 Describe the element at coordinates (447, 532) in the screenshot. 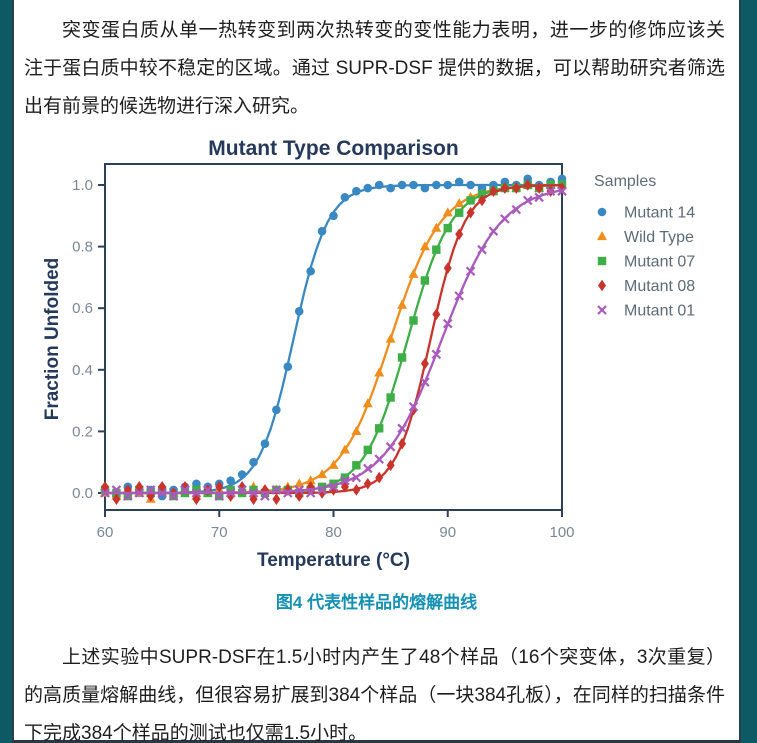

I see `svg-text: 90` at that location.